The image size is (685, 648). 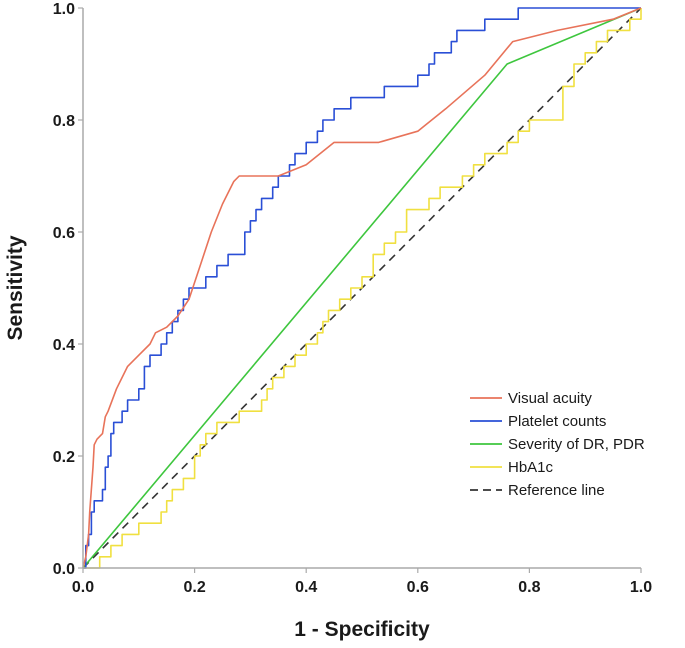 I want to click on y-tick-label: 0.6, so click(x=64, y=233).